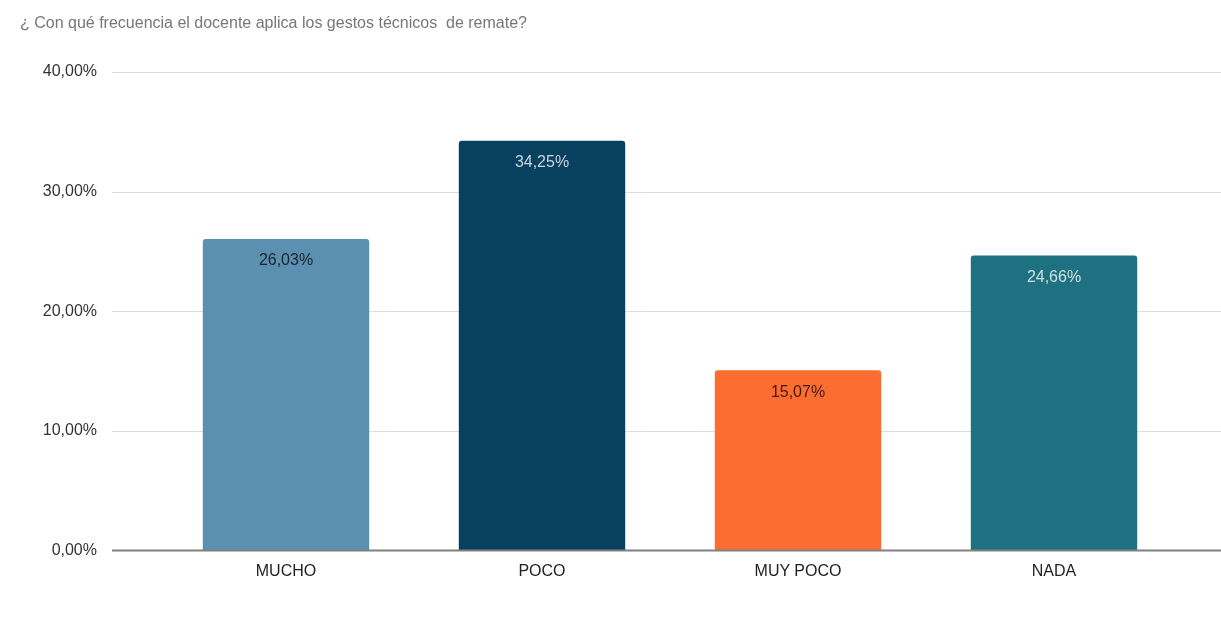 The width and height of the screenshot is (1221, 621). What do you see at coordinates (69, 430) in the screenshot?
I see `y-tick-label: 10,00%` at bounding box center [69, 430].